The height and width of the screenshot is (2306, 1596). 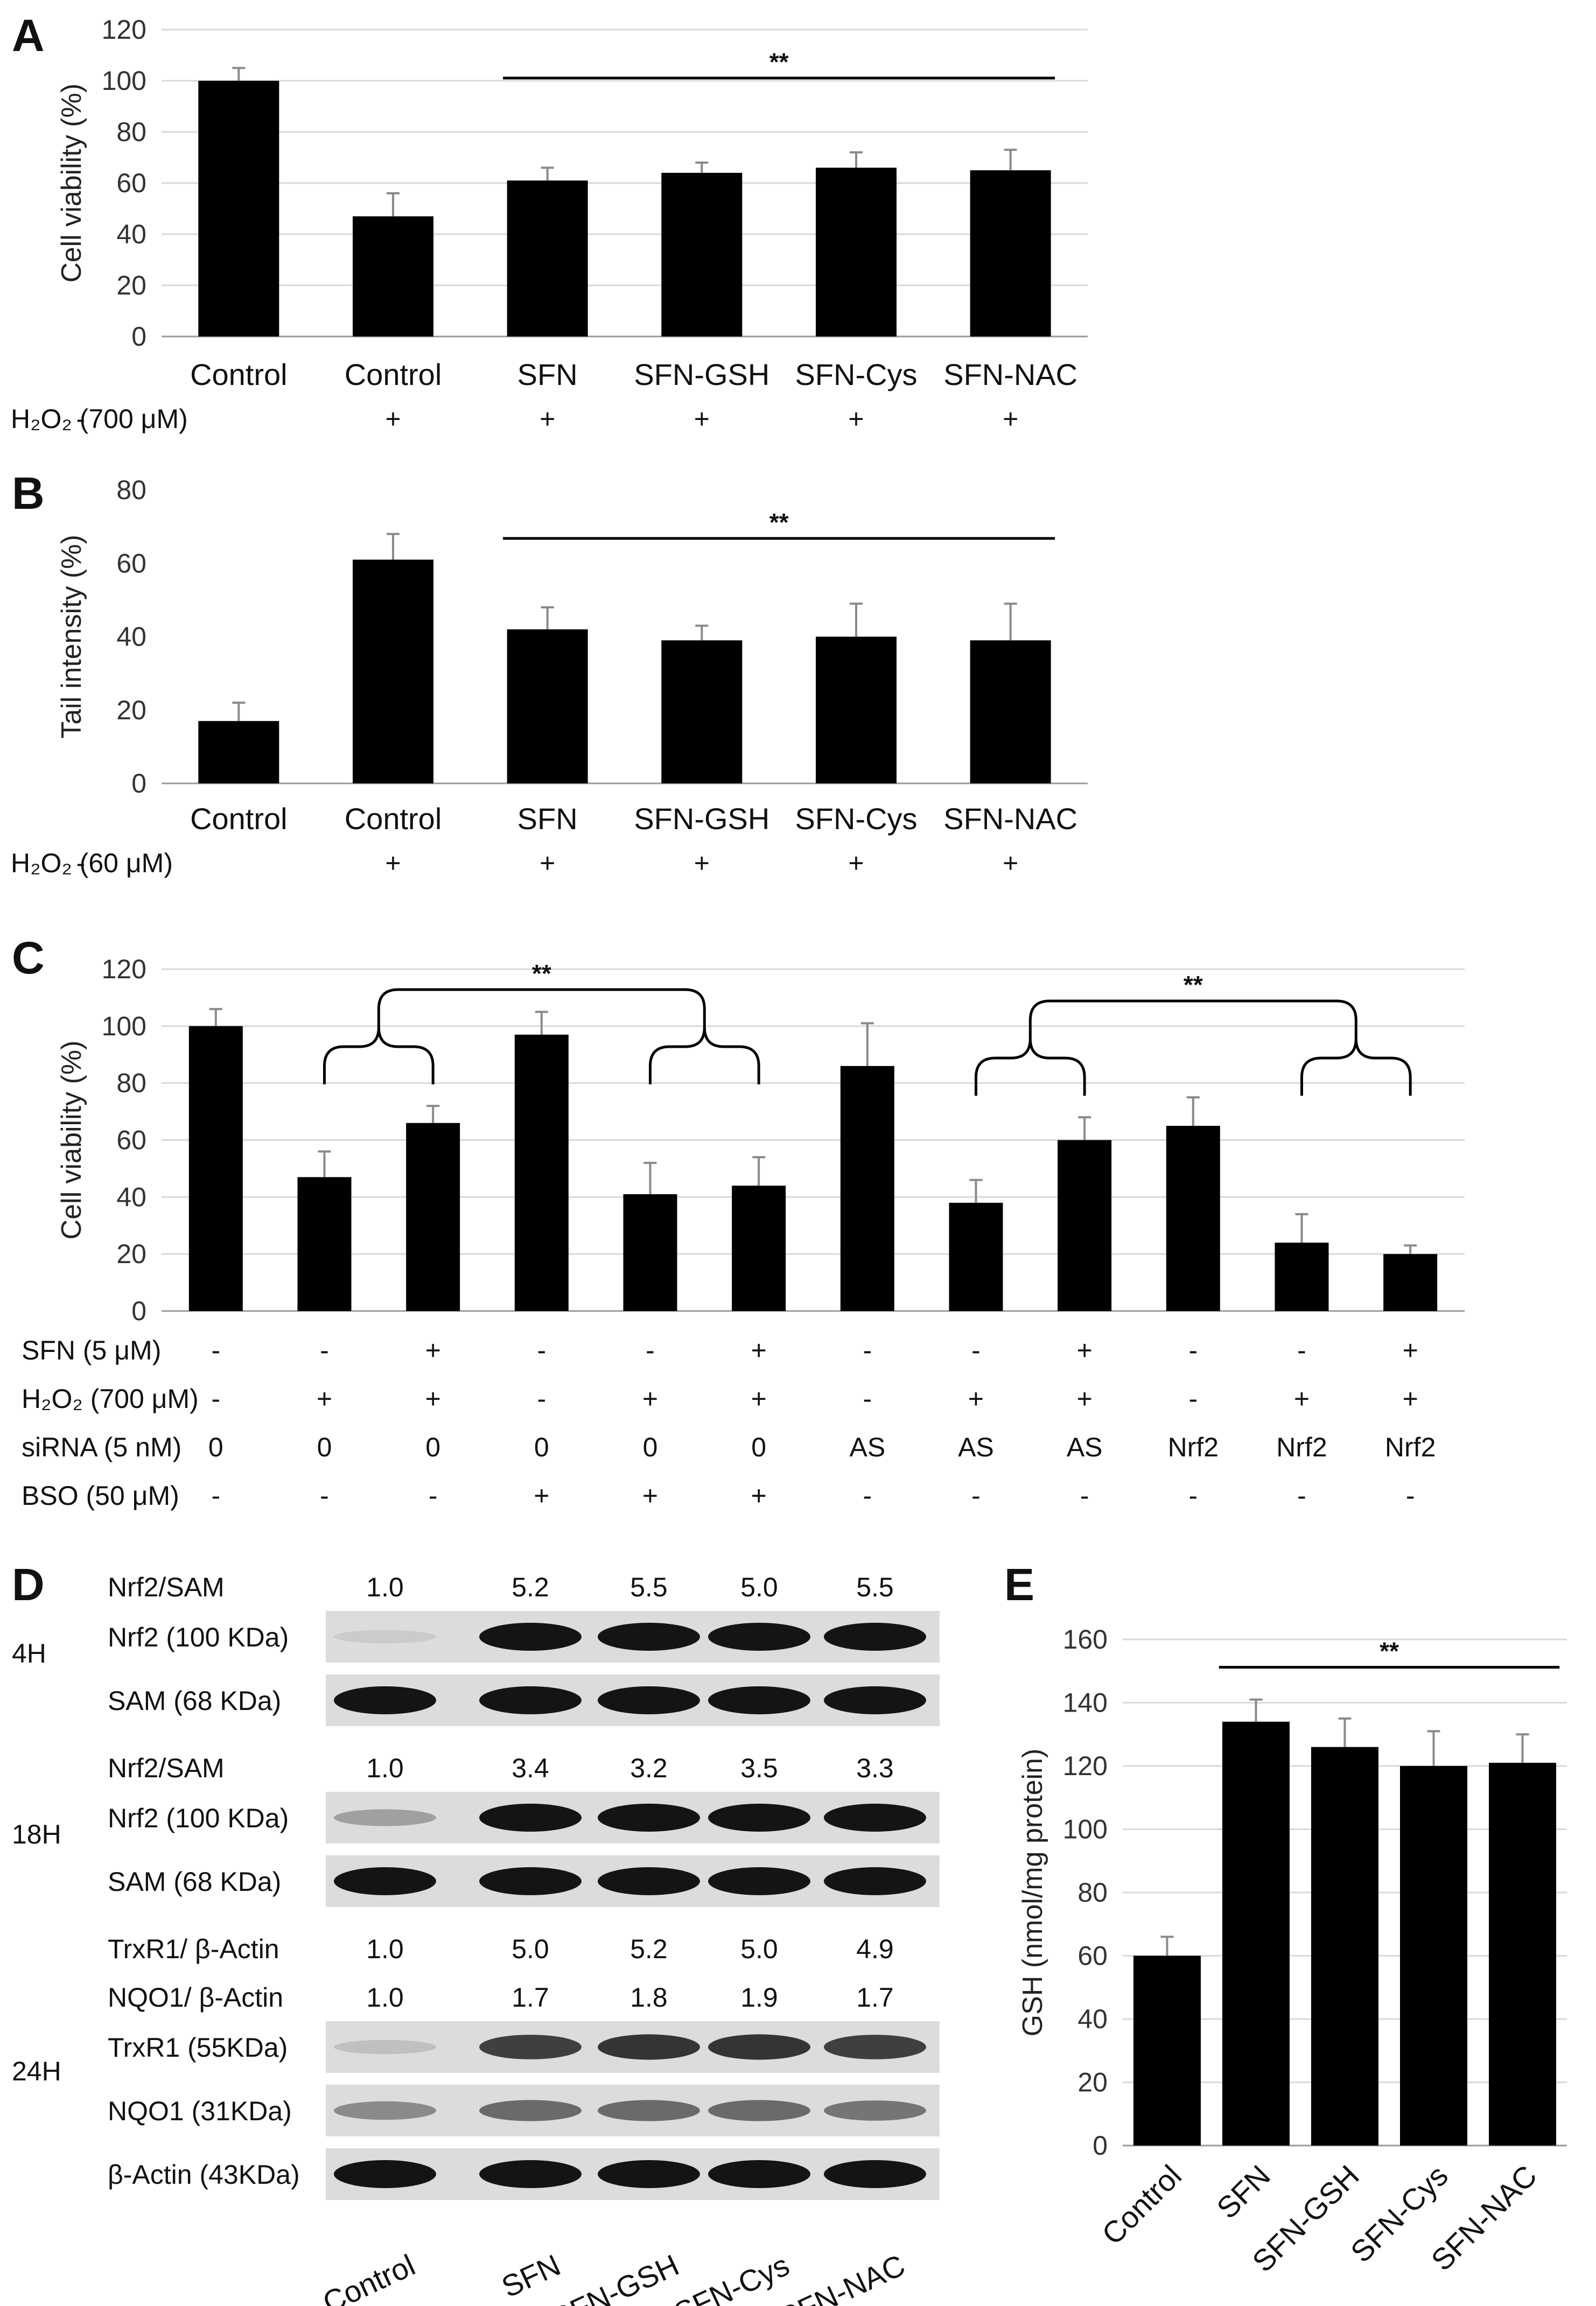 What do you see at coordinates (649, 1997) in the screenshot?
I see `ratio-value: 1.8` at bounding box center [649, 1997].